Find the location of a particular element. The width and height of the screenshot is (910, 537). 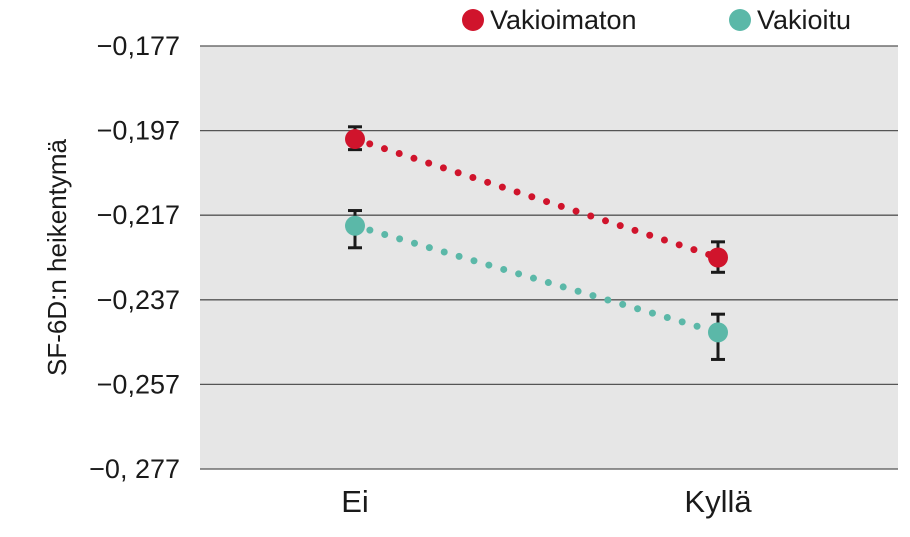

y-tick-label: −0,257 is located at coordinates (138, 384).